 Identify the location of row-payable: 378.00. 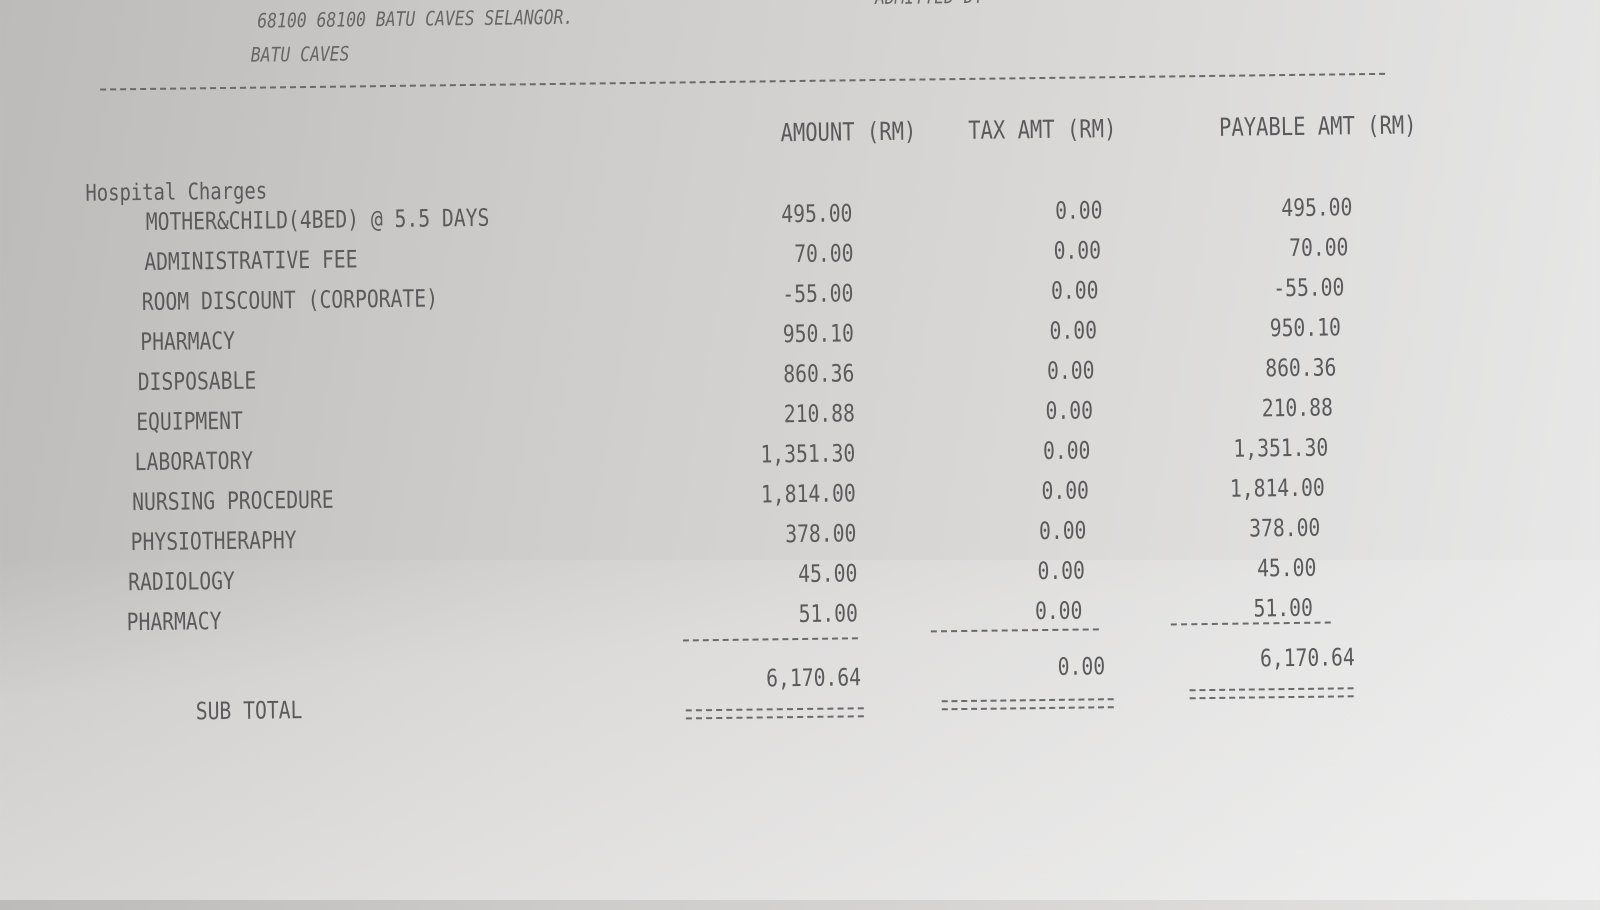
(1285, 528).